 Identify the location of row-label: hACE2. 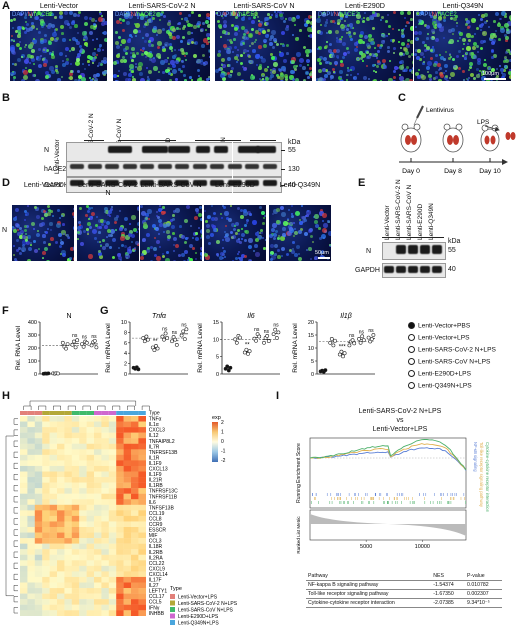
(55, 169).